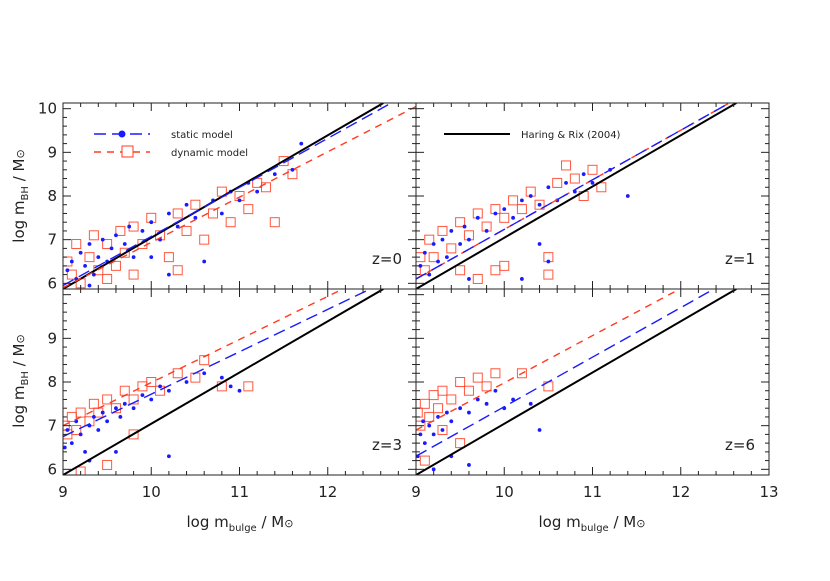  Describe the element at coordinates (680, 492) in the screenshot. I see `x-tick-label: 12` at that location.